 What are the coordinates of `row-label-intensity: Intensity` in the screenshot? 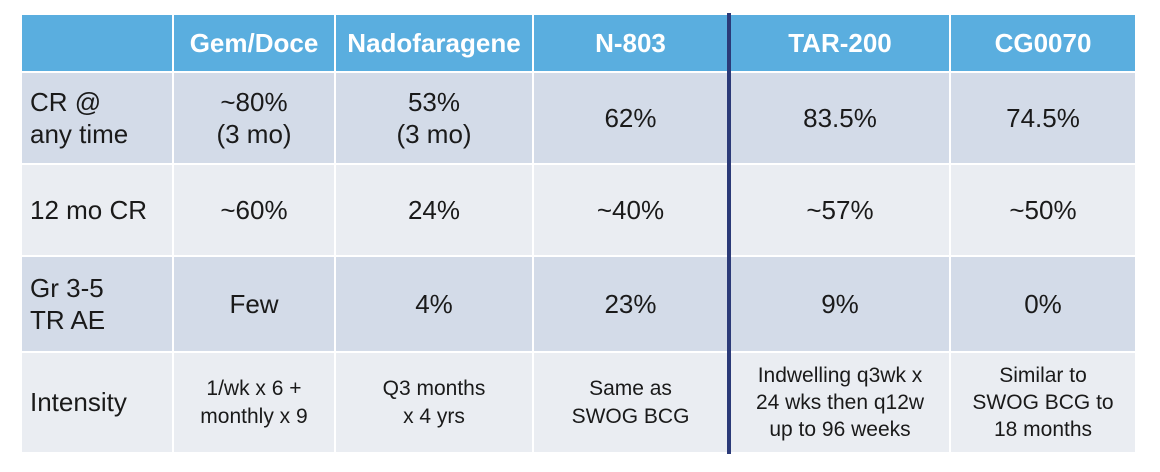 It's located at (97, 402).